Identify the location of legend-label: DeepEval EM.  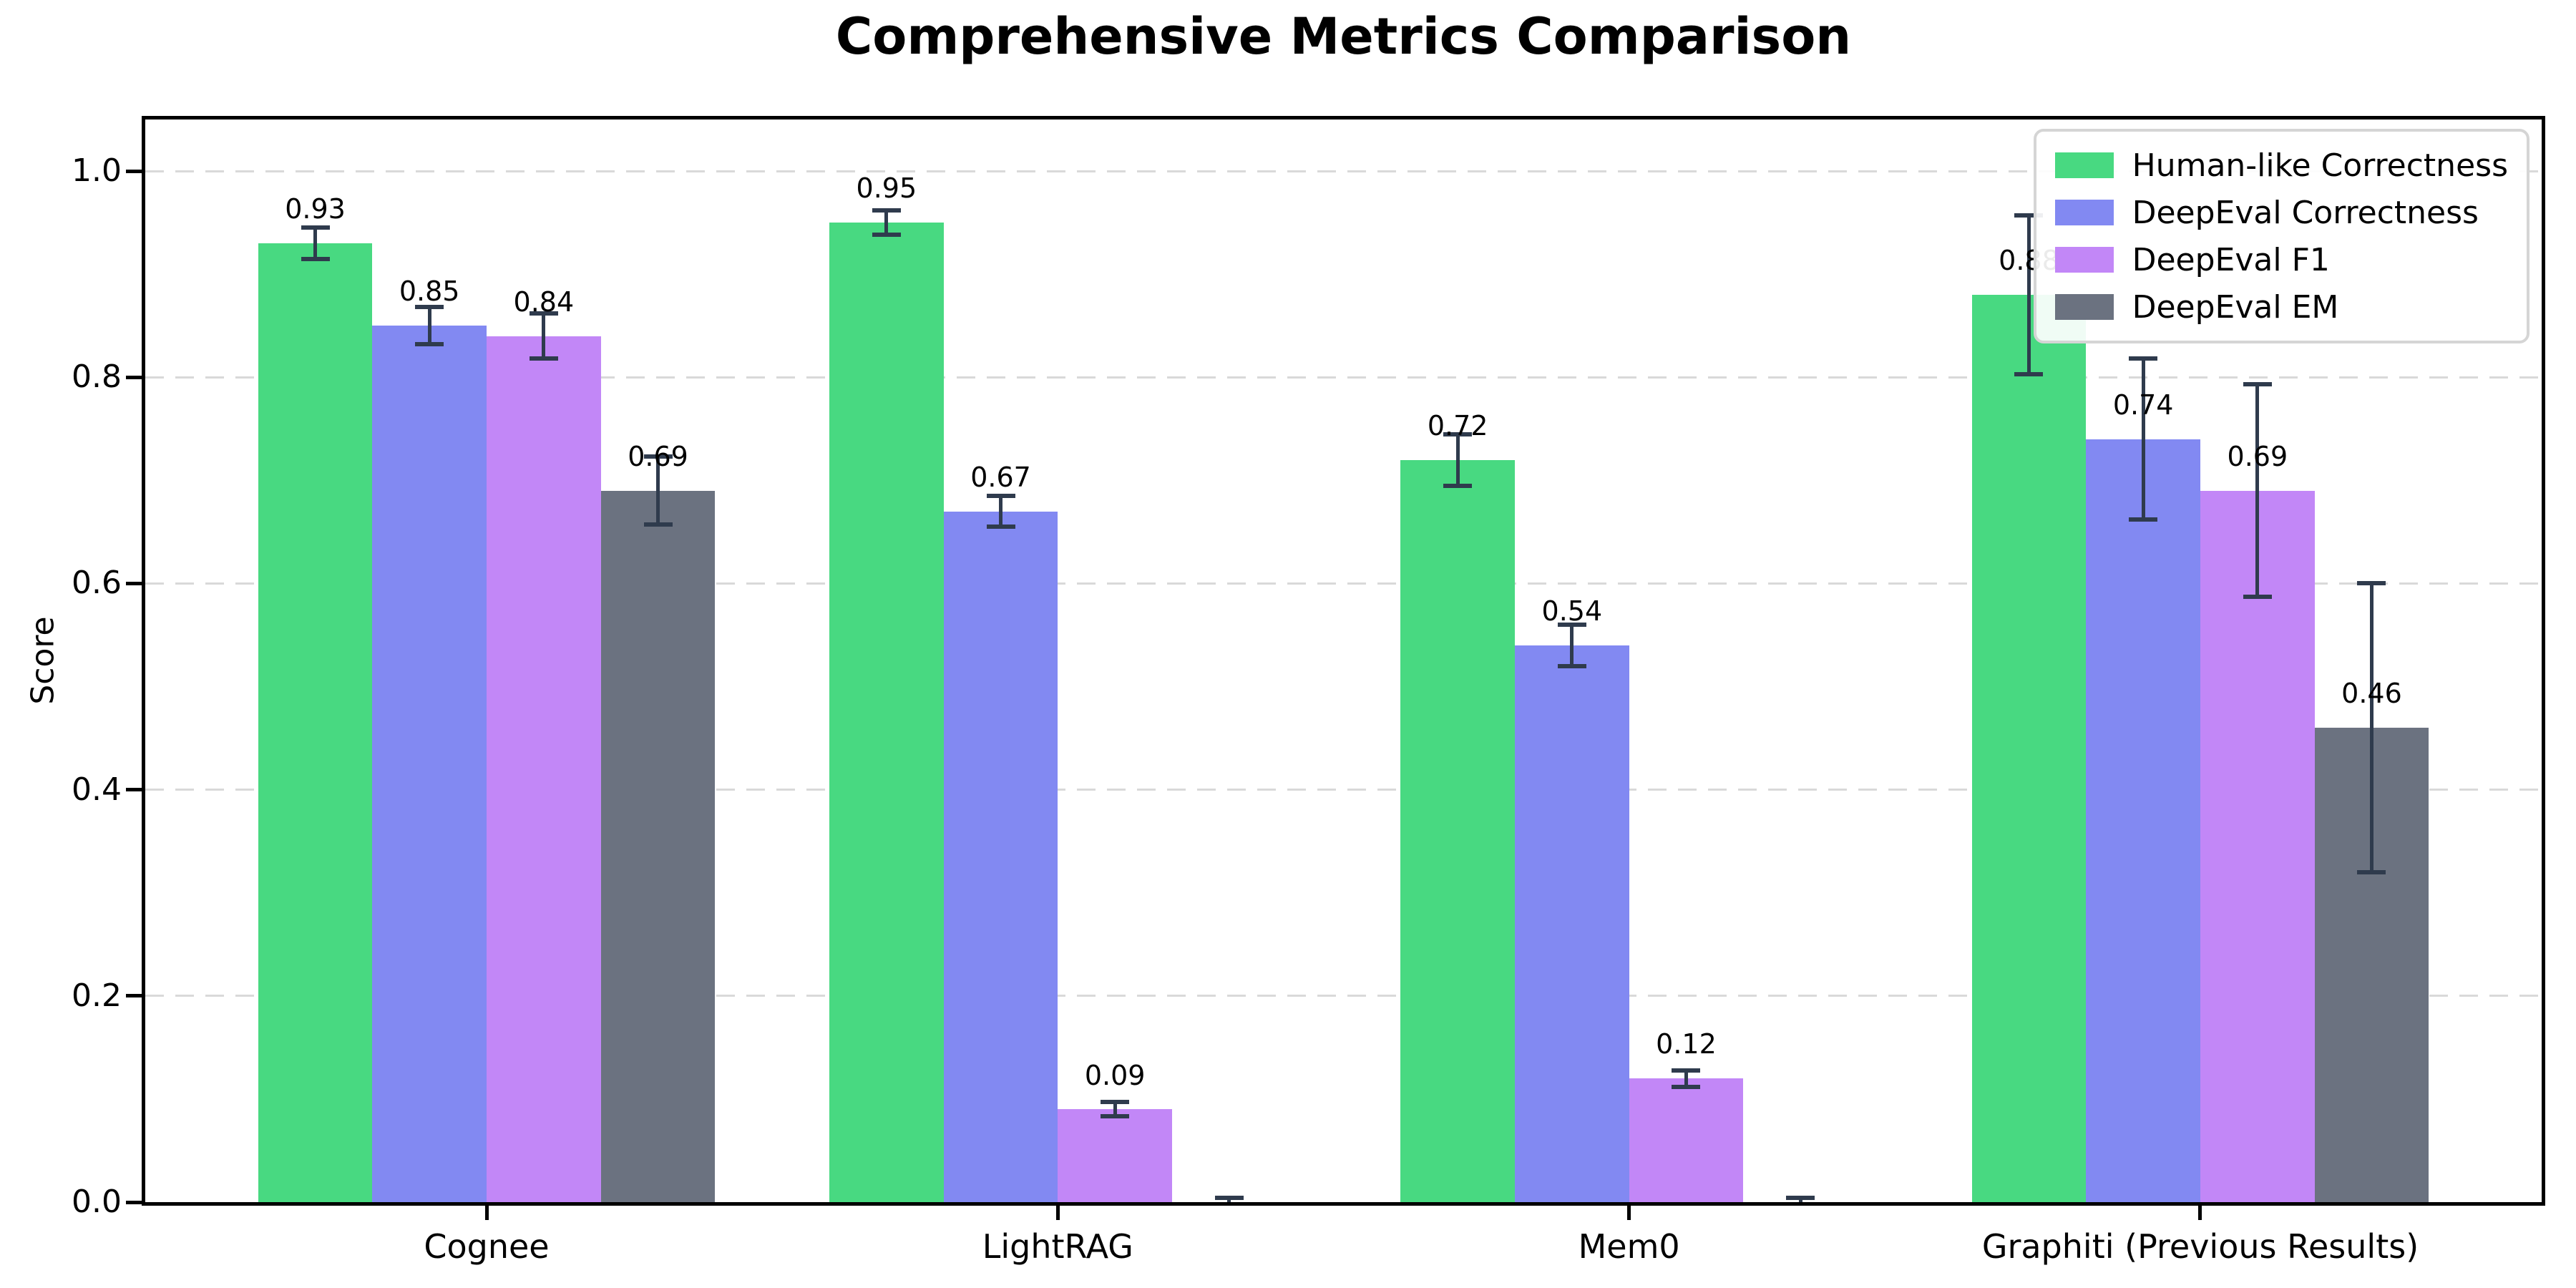
(2235, 307).